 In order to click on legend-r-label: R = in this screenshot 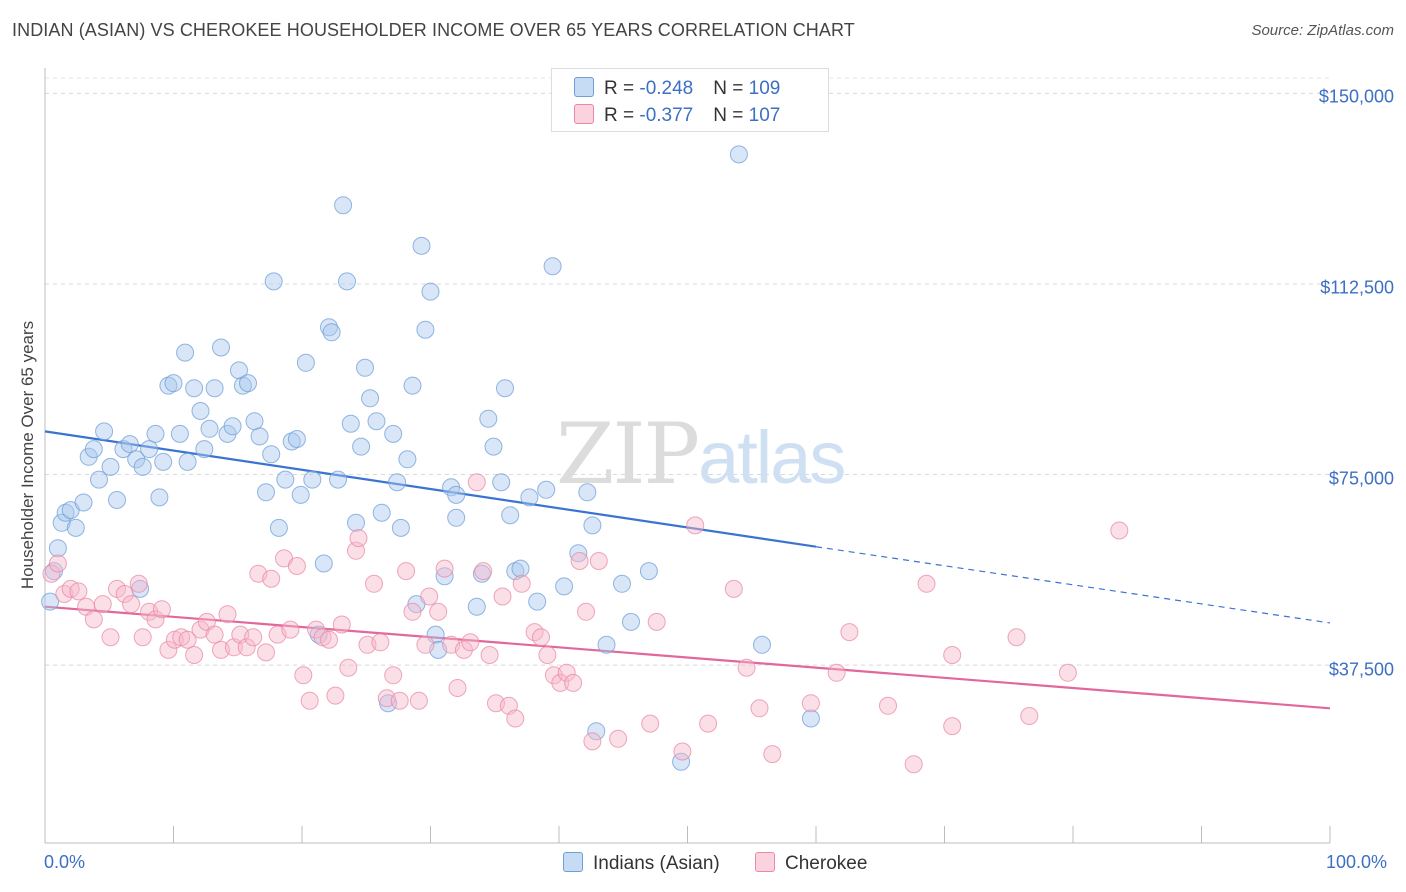, I will do `click(622, 88)`.